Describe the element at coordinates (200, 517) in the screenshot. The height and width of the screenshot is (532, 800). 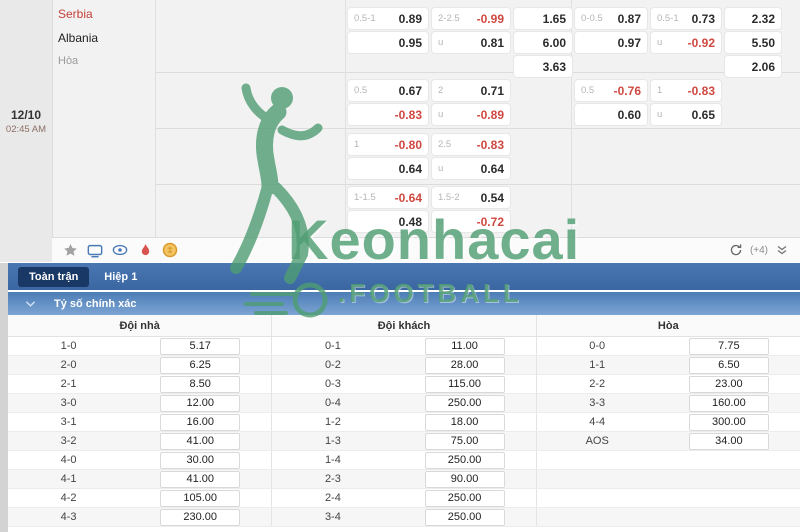
I see `score-odds: 230.00` at that location.